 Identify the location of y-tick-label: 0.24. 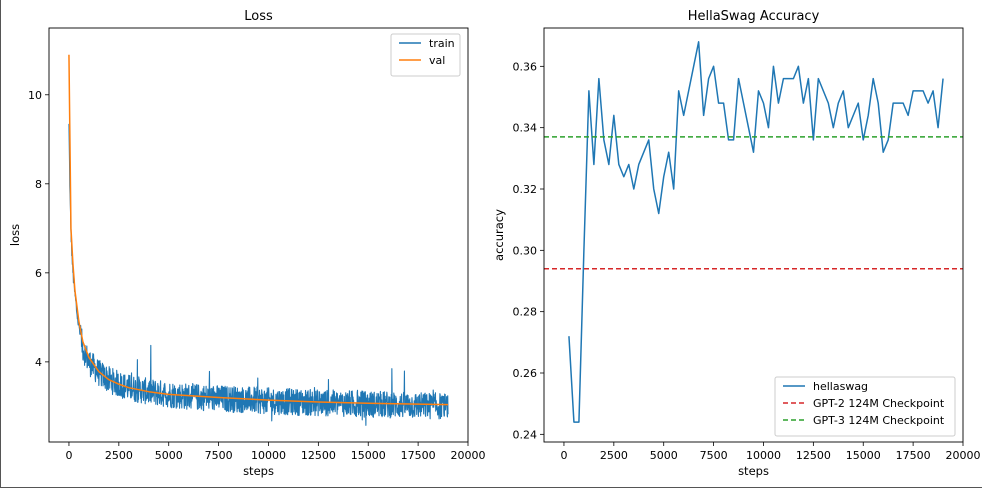
(525, 434).